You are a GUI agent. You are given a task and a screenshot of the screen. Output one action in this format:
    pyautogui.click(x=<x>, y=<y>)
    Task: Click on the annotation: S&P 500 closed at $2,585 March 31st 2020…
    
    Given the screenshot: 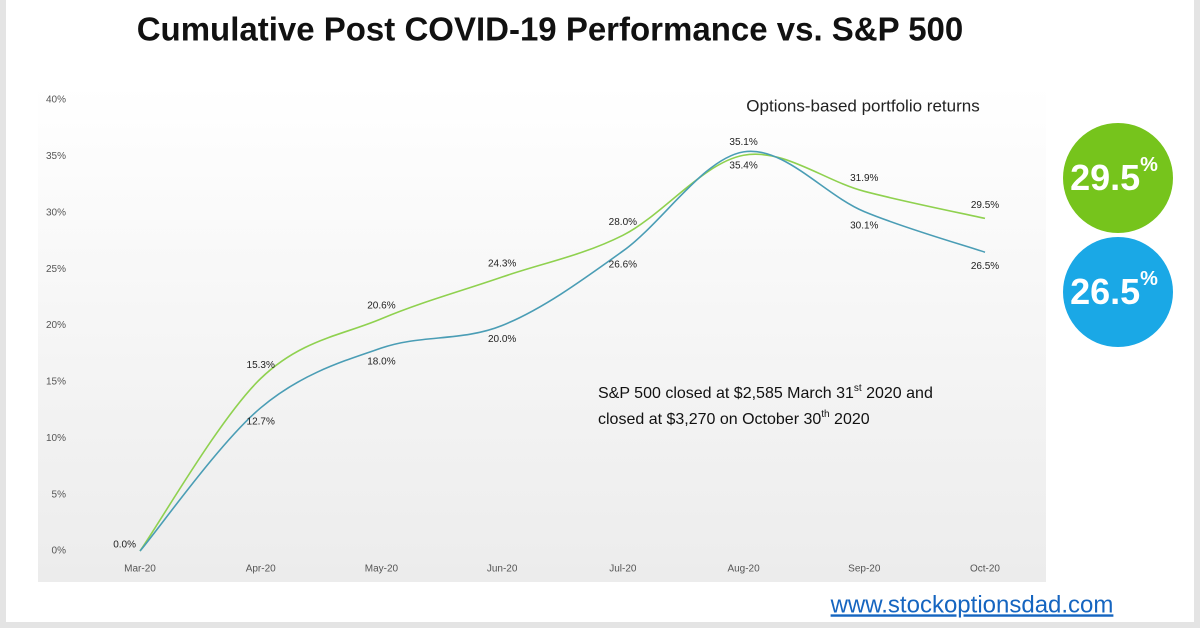 What is the action you would take?
    pyautogui.click(x=765, y=393)
    